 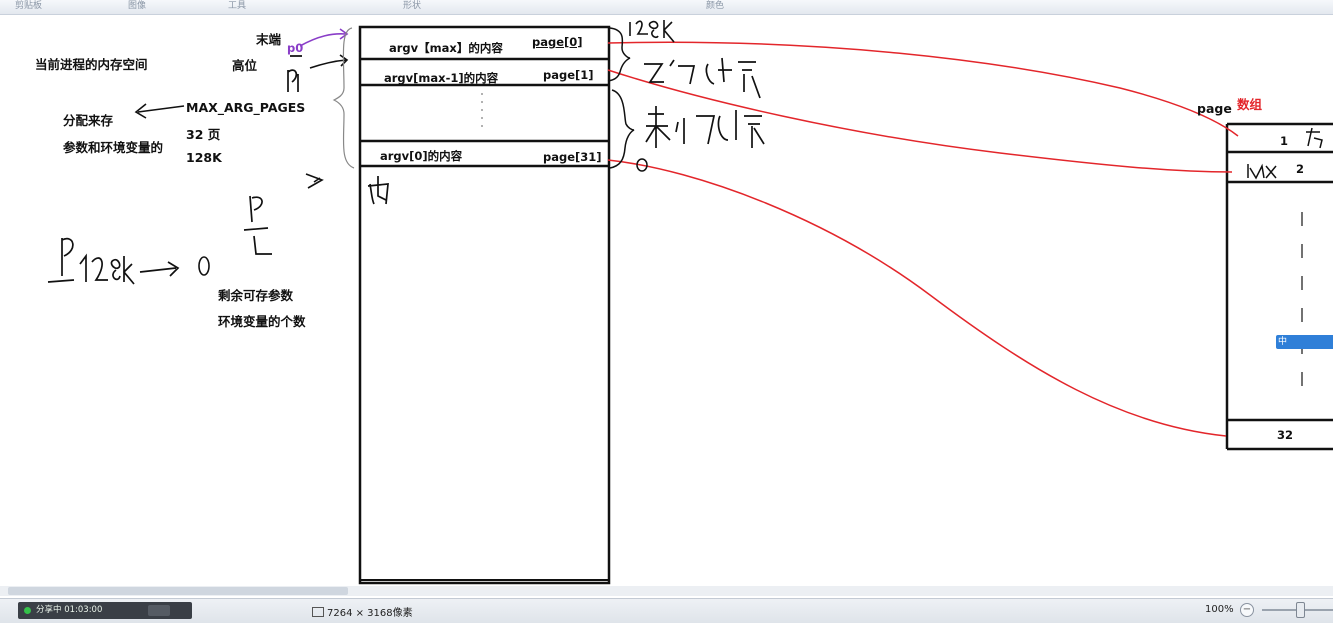 What do you see at coordinates (652, 31) in the screenshot?
I see `handwrite-128k-top` at bounding box center [652, 31].